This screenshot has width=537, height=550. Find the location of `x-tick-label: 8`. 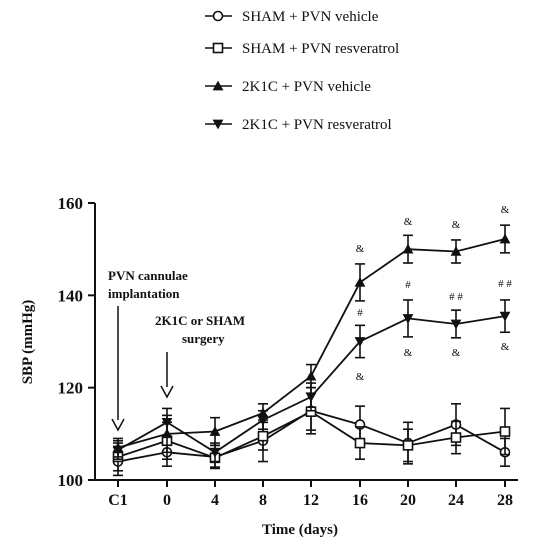

x-tick-label: 8 is located at coordinates (263, 500).